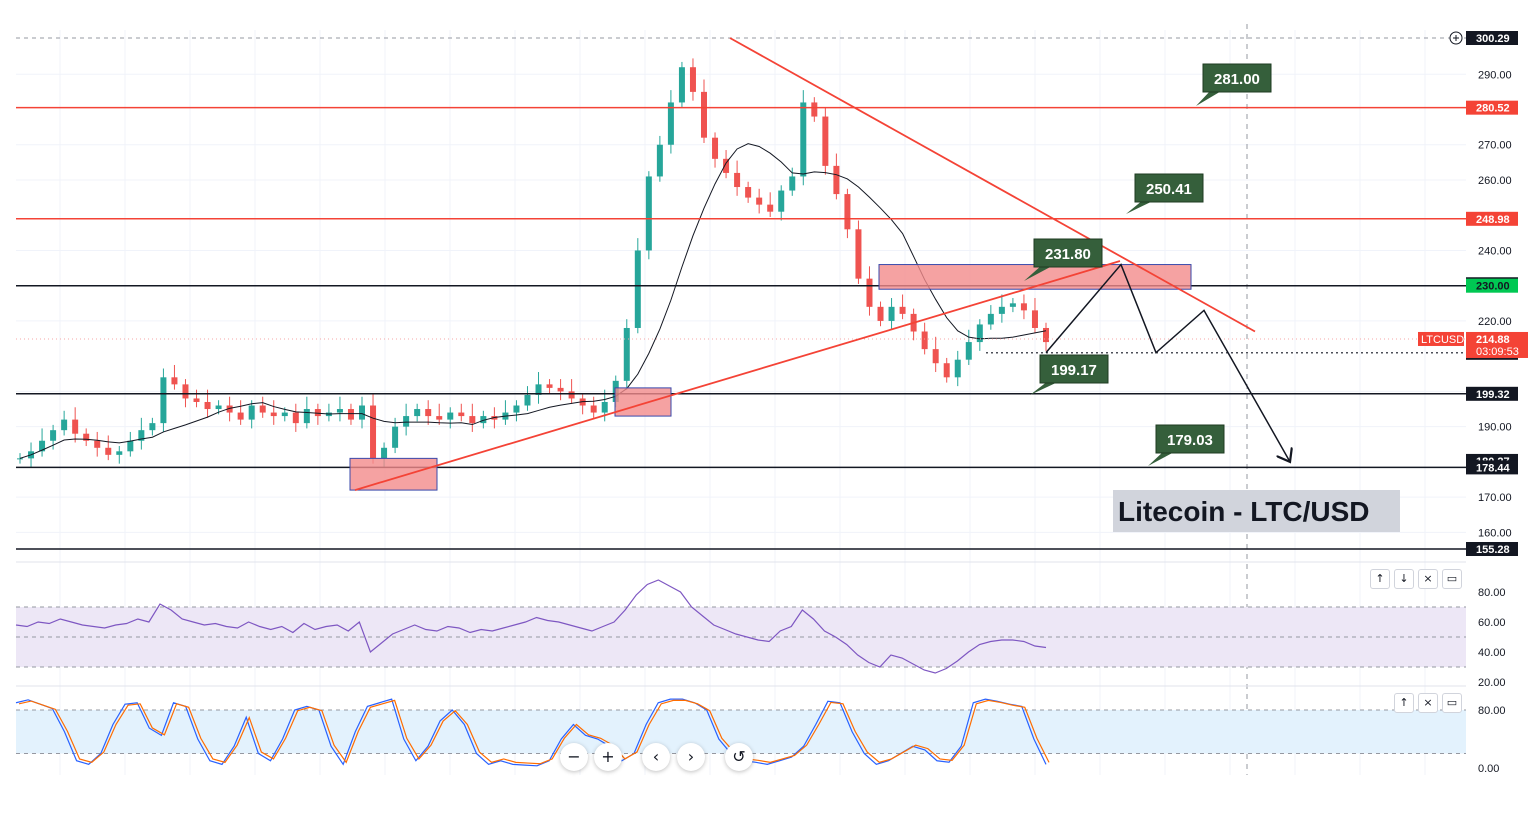 The height and width of the screenshot is (818, 1536). Describe the element at coordinates (1488, 769) in the screenshot. I see `stoch-tick-label: 0.00` at that location.